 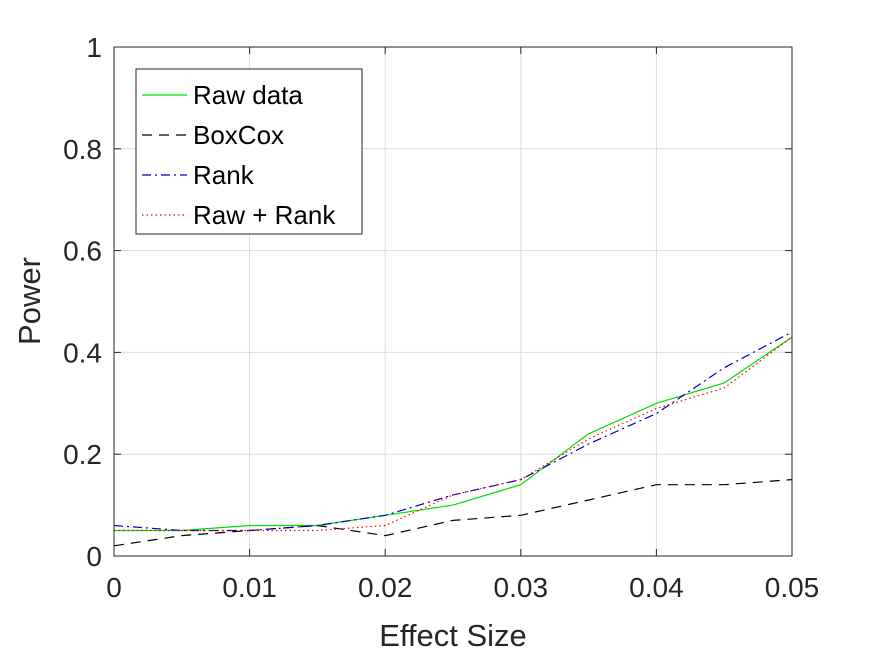 I want to click on x-tick-label: 0.05, so click(x=792, y=587).